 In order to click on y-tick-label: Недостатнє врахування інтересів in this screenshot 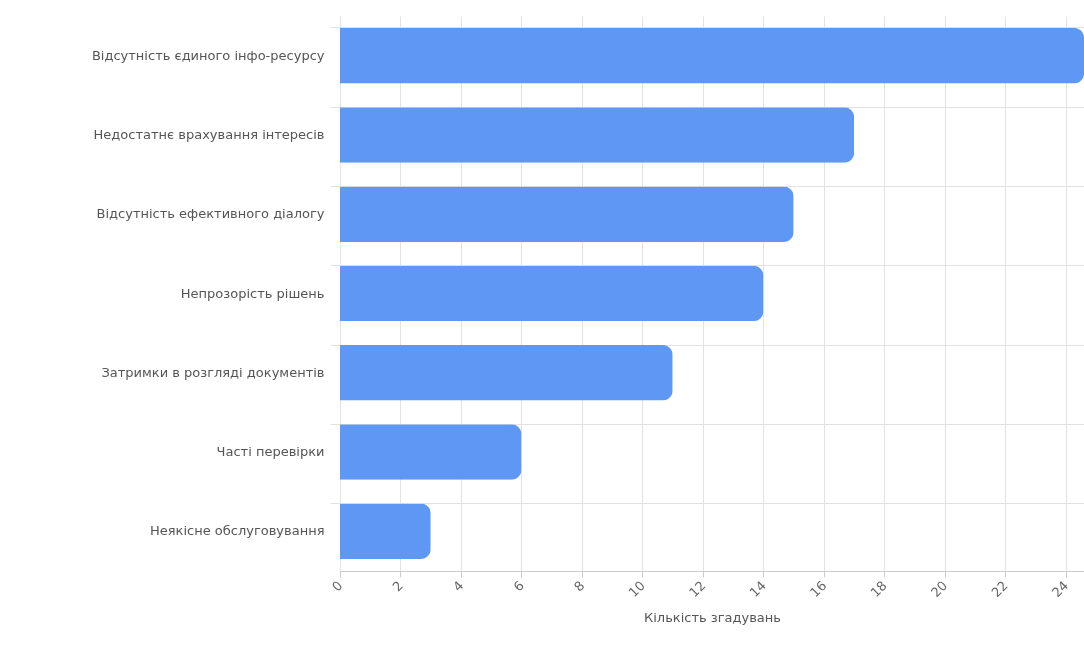, I will do `click(209, 134)`.